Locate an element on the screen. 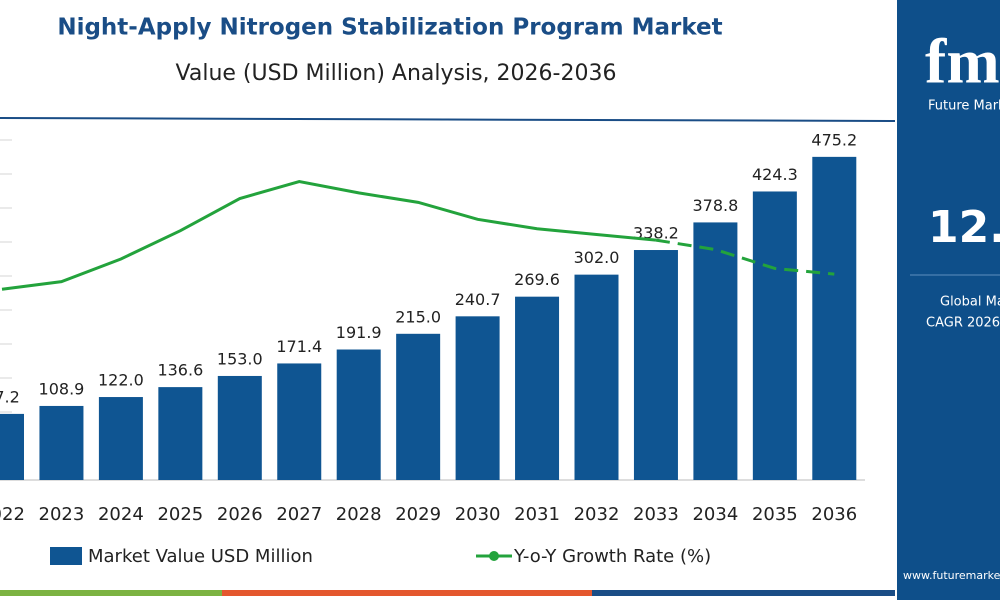 The image size is (1000, 600). value-label: 269.6 is located at coordinates (537, 279).